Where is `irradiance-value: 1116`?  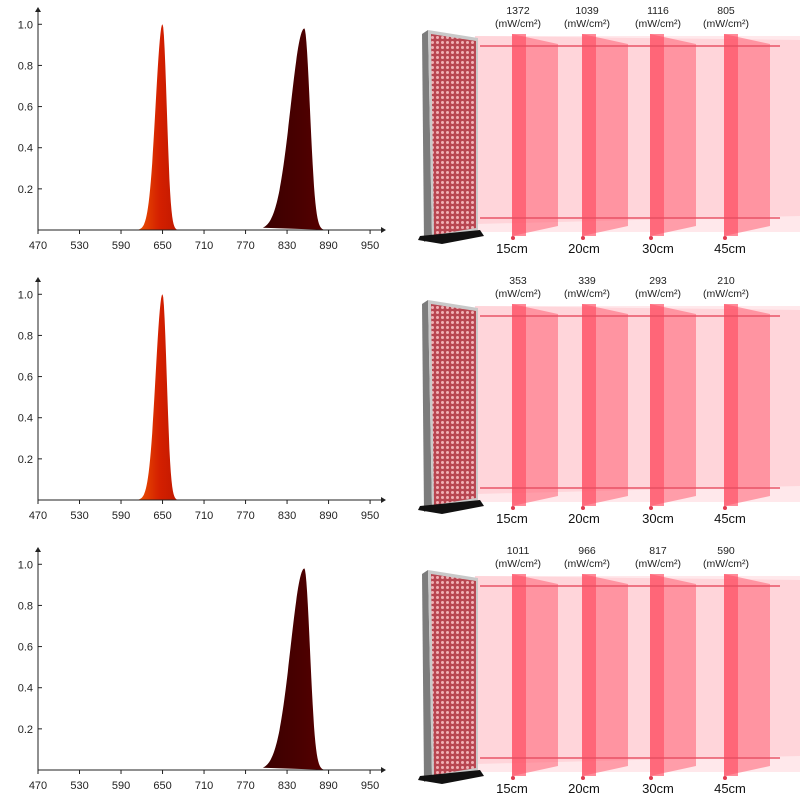 irradiance-value: 1116 is located at coordinates (658, 11).